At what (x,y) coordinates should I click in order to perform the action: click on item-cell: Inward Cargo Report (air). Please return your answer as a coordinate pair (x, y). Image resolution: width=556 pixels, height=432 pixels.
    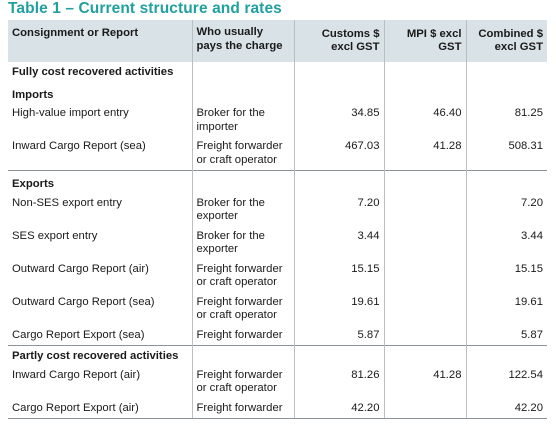
    Looking at the image, I should click on (76, 374).